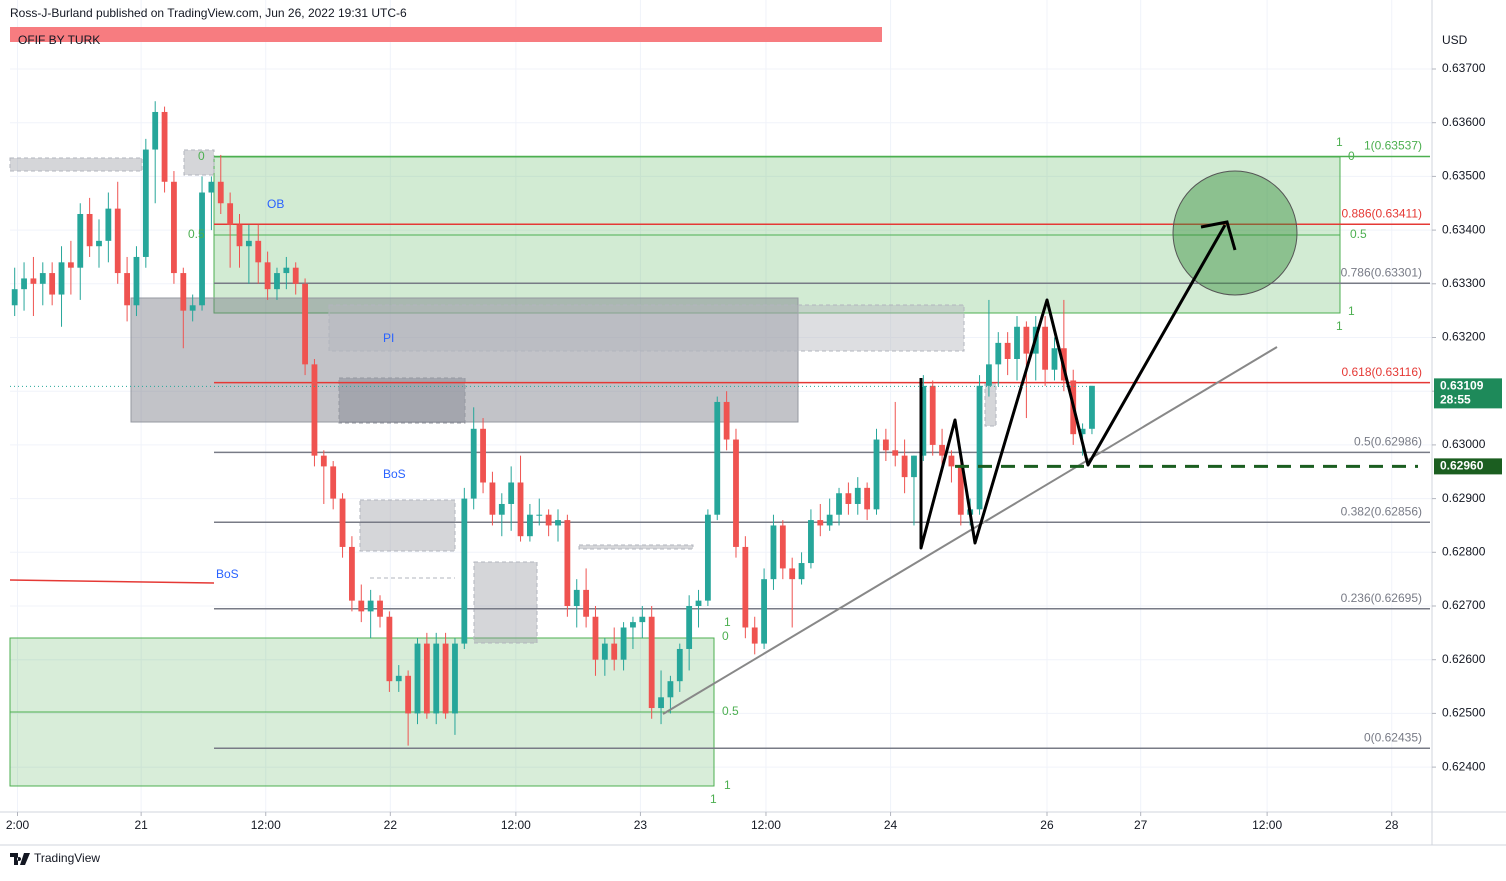 This screenshot has width=1506, height=881. Describe the element at coordinates (1464, 176) in the screenshot. I see `y-tick-label: 0.63500` at that location.